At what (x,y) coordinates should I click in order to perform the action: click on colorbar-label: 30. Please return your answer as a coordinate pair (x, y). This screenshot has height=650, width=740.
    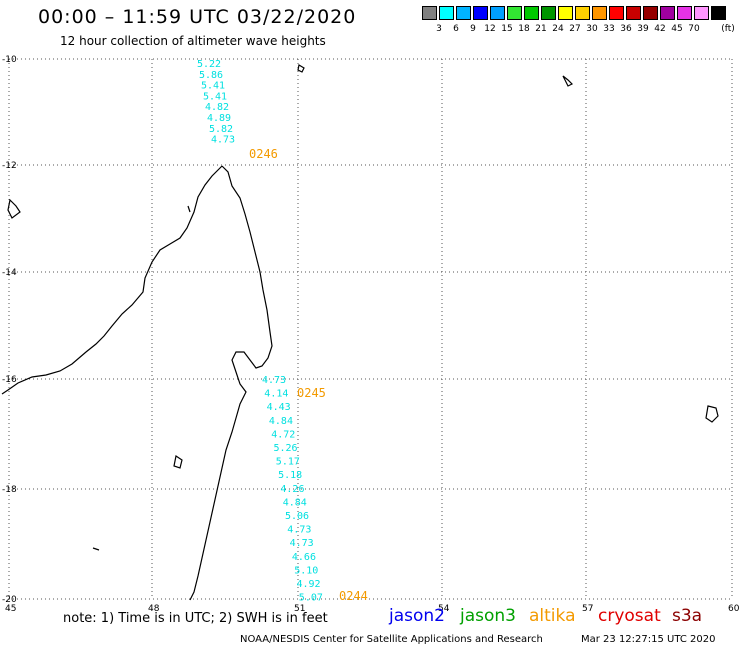
    Looking at the image, I should click on (592, 29).